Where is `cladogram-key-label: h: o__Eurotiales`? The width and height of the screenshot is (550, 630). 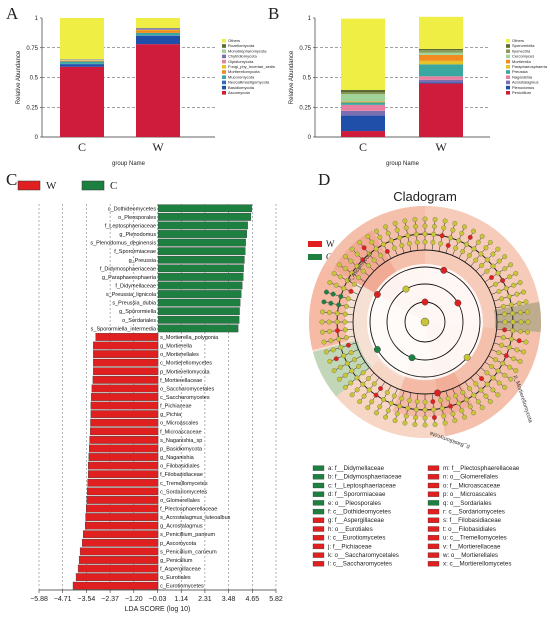 cladogram-key-label: h: o__Eurotiales is located at coordinates (350, 529).